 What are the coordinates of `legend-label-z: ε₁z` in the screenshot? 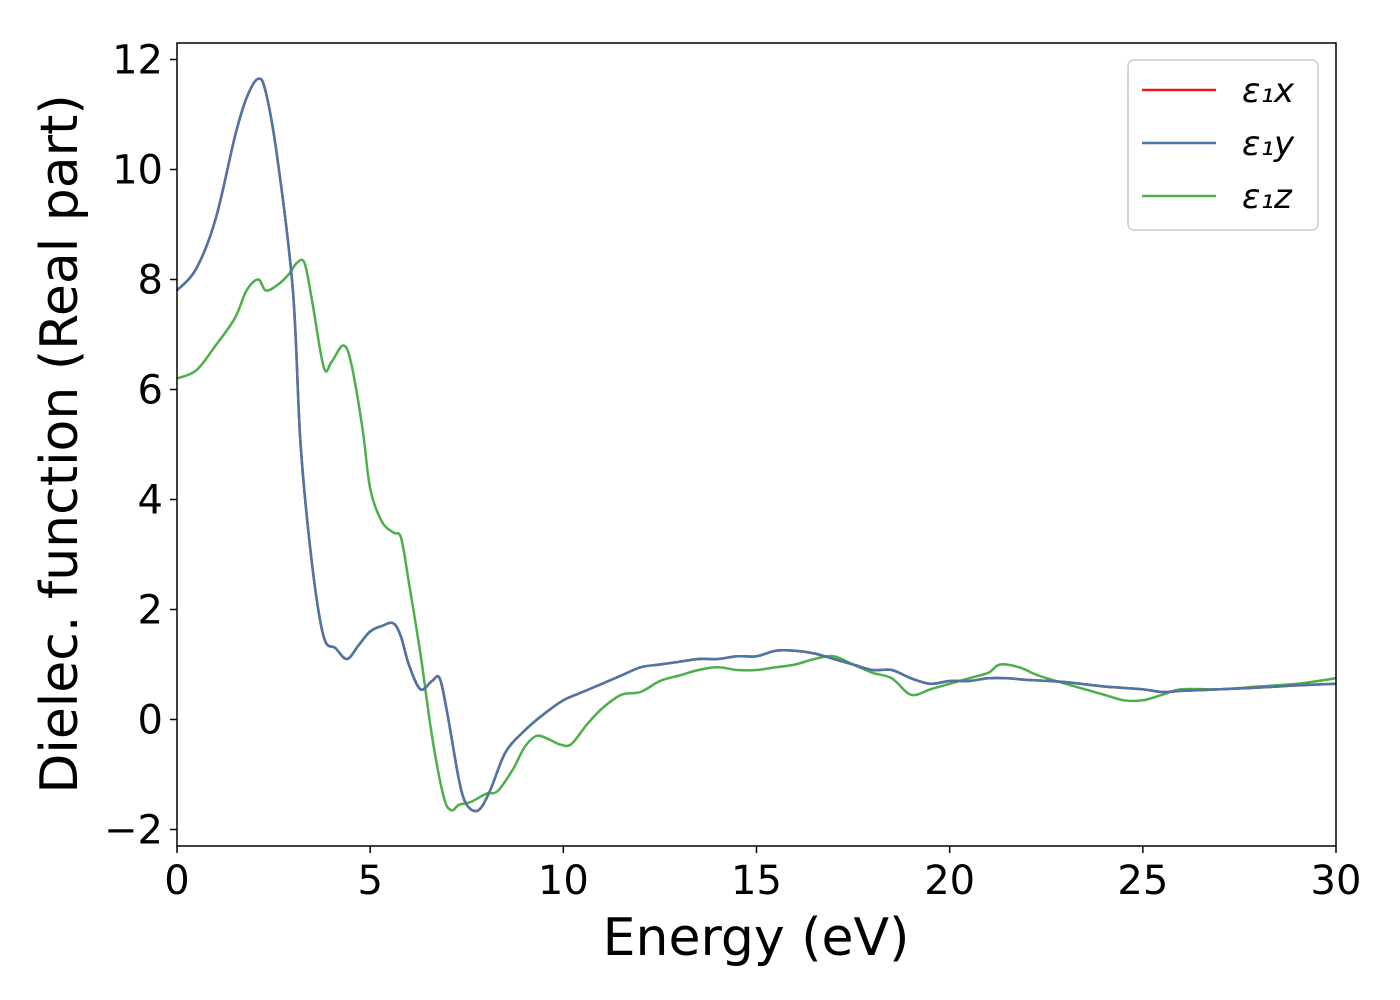 It's located at (1267, 197).